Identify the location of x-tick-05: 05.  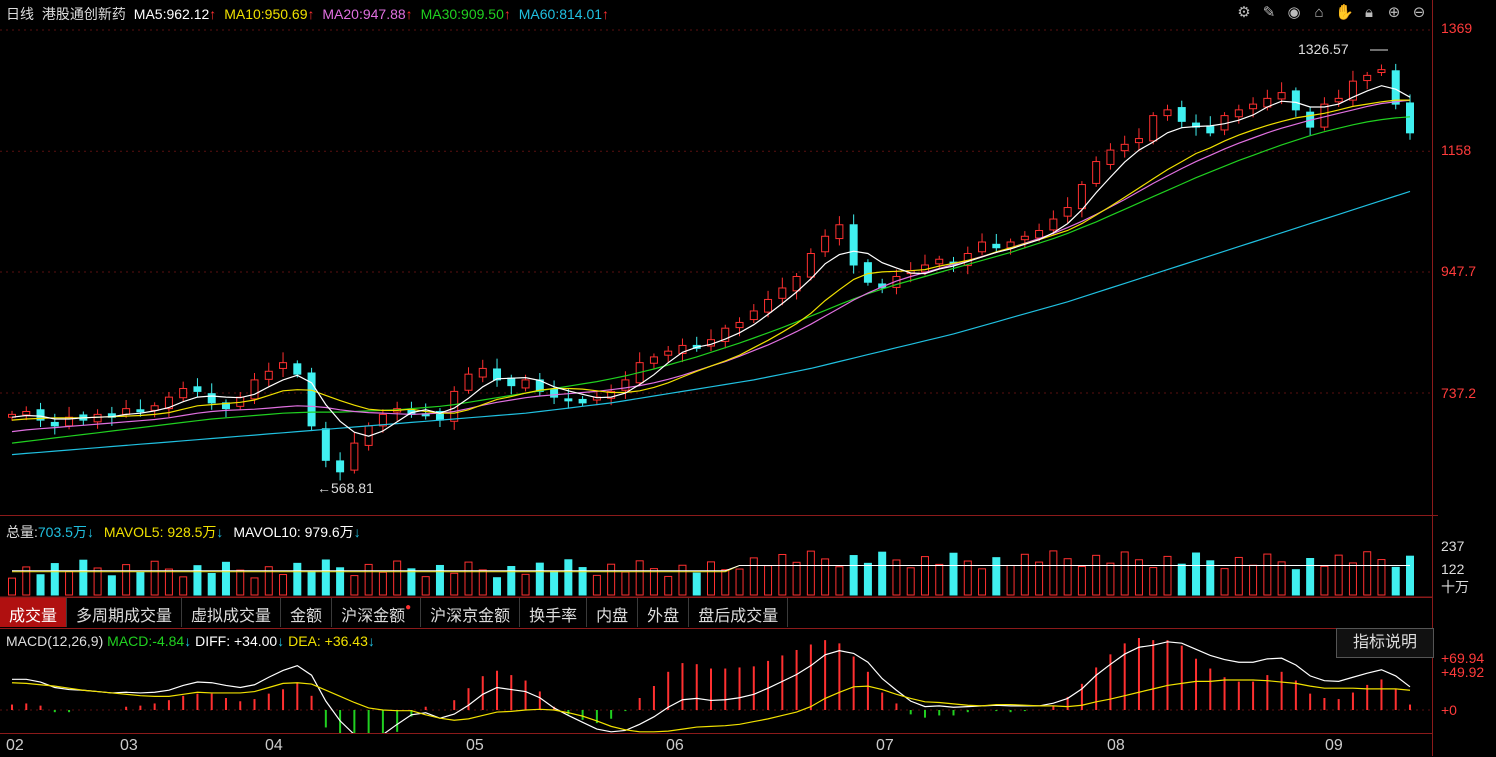
(475, 745).